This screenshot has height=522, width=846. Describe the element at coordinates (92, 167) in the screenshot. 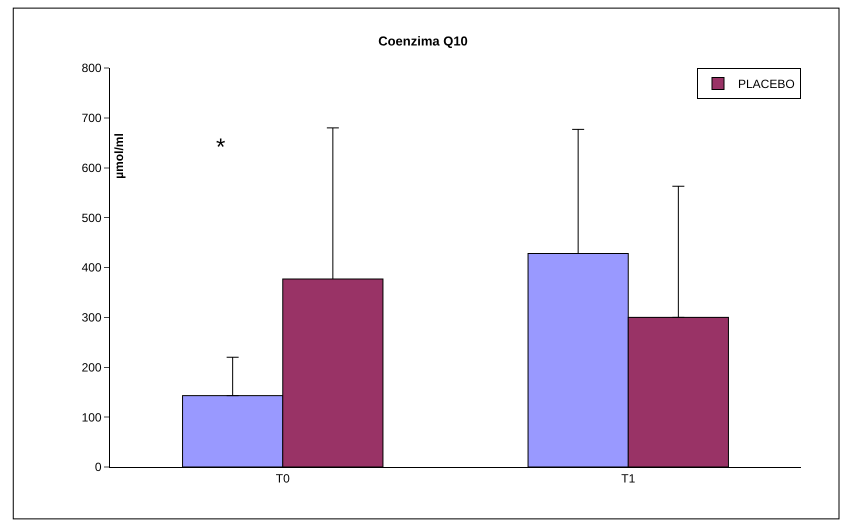

I see `y-tick-label: 600` at that location.